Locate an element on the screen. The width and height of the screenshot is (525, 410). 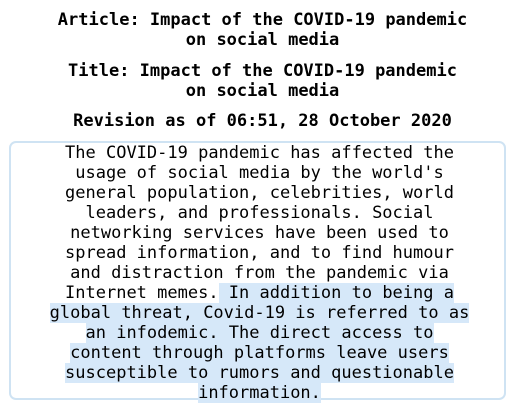
paragraph-line: content through platforms leave users is located at coordinates (259, 353).